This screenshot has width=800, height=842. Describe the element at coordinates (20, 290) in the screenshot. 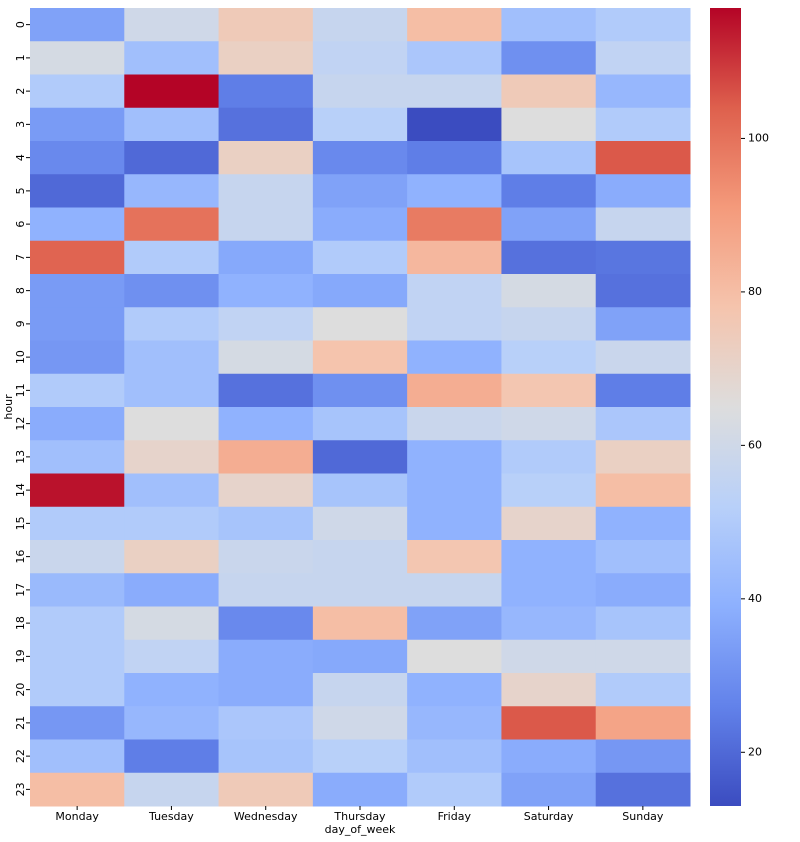

I see `y-tick-label: 8` at that location.